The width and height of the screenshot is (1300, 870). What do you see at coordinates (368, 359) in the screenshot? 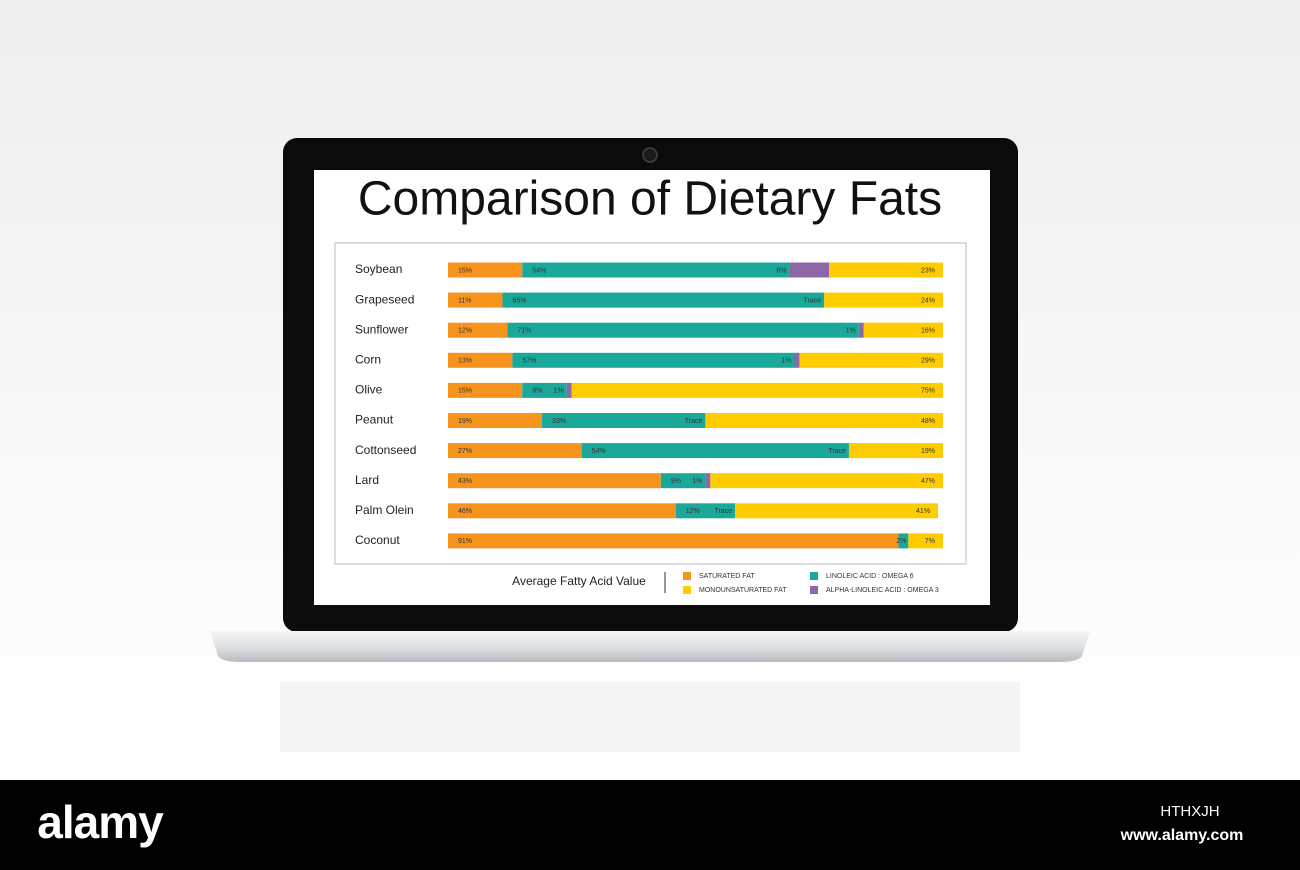
I see `category-label: Corn` at bounding box center [368, 359].